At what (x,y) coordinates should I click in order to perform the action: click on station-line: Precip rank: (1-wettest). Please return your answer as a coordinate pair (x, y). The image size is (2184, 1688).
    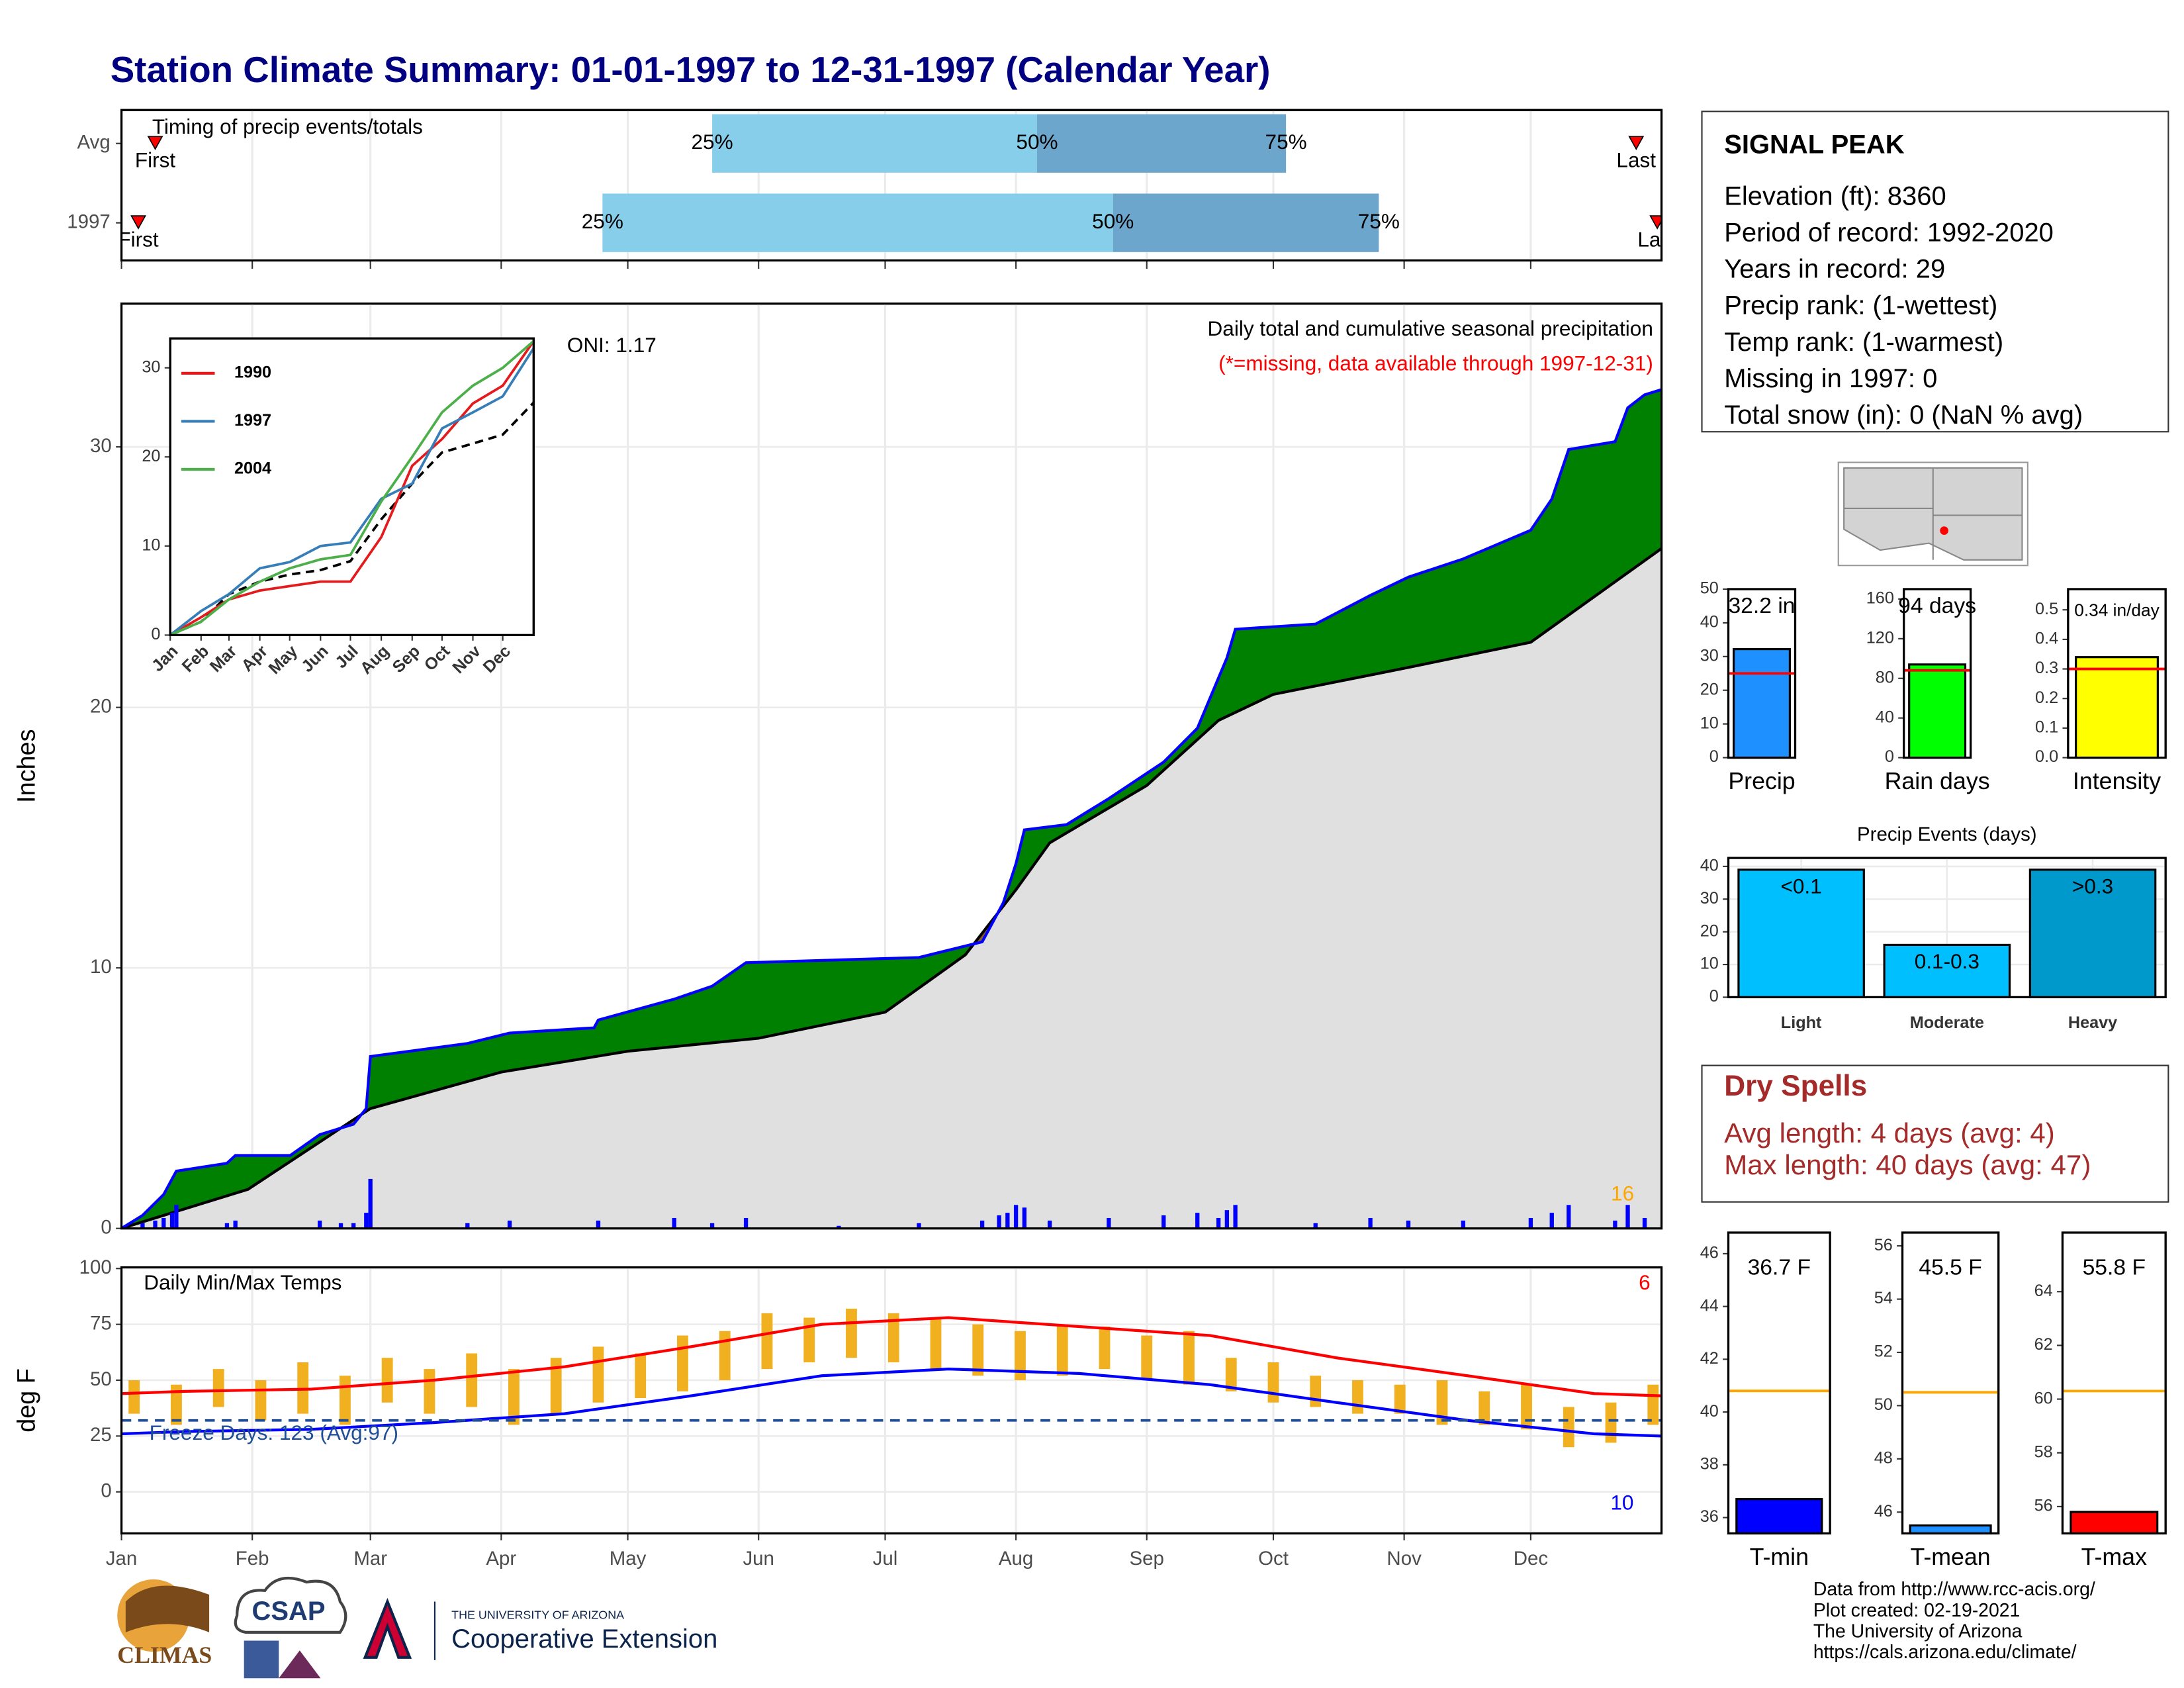
    Looking at the image, I should click on (1860, 305).